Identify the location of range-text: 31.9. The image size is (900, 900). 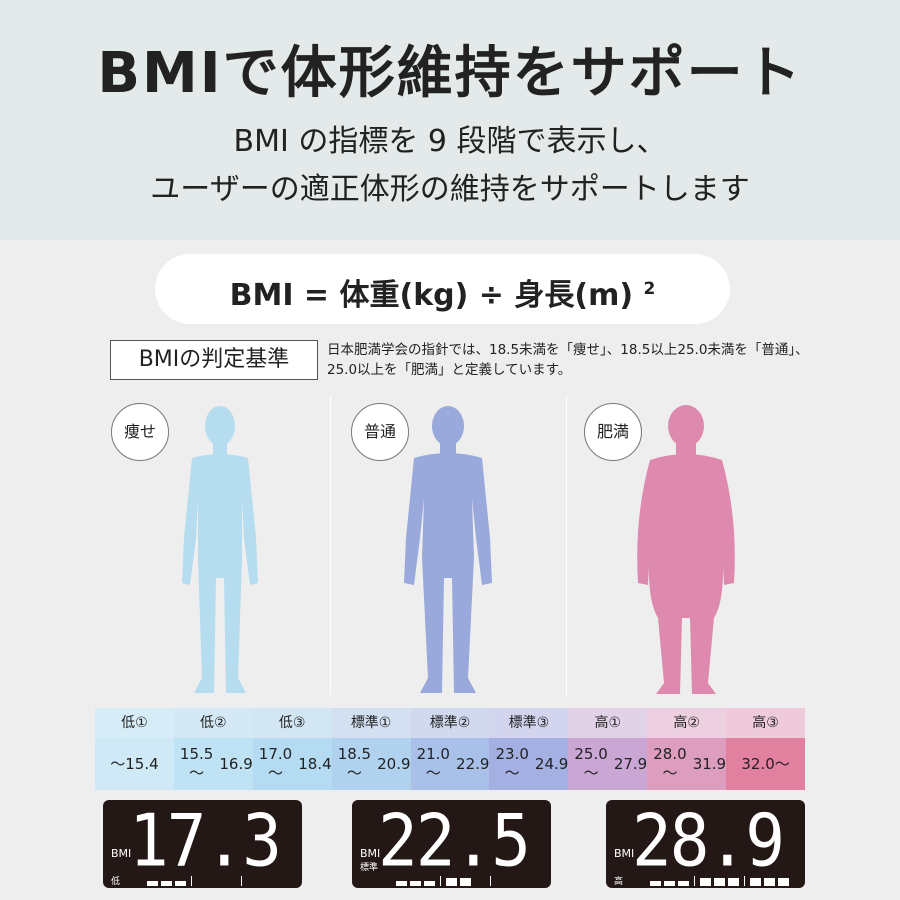
(709, 763).